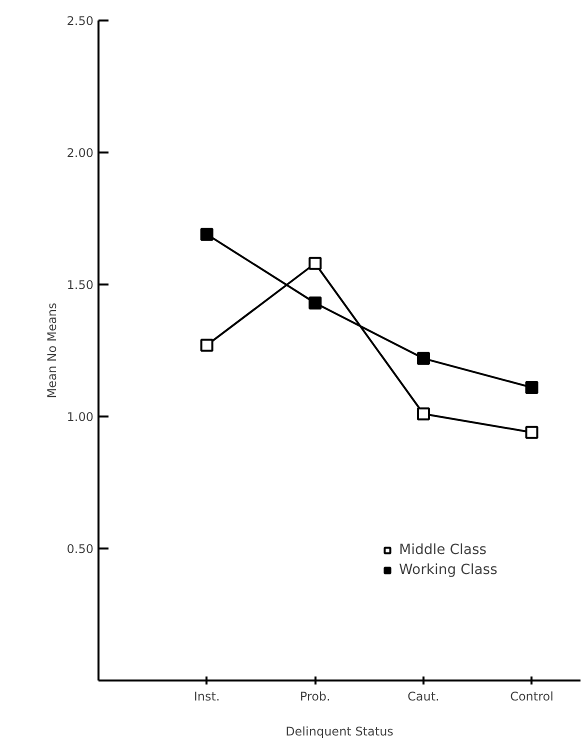 The width and height of the screenshot is (584, 748). I want to click on y-axis-title: Mean No Means, so click(51, 350).